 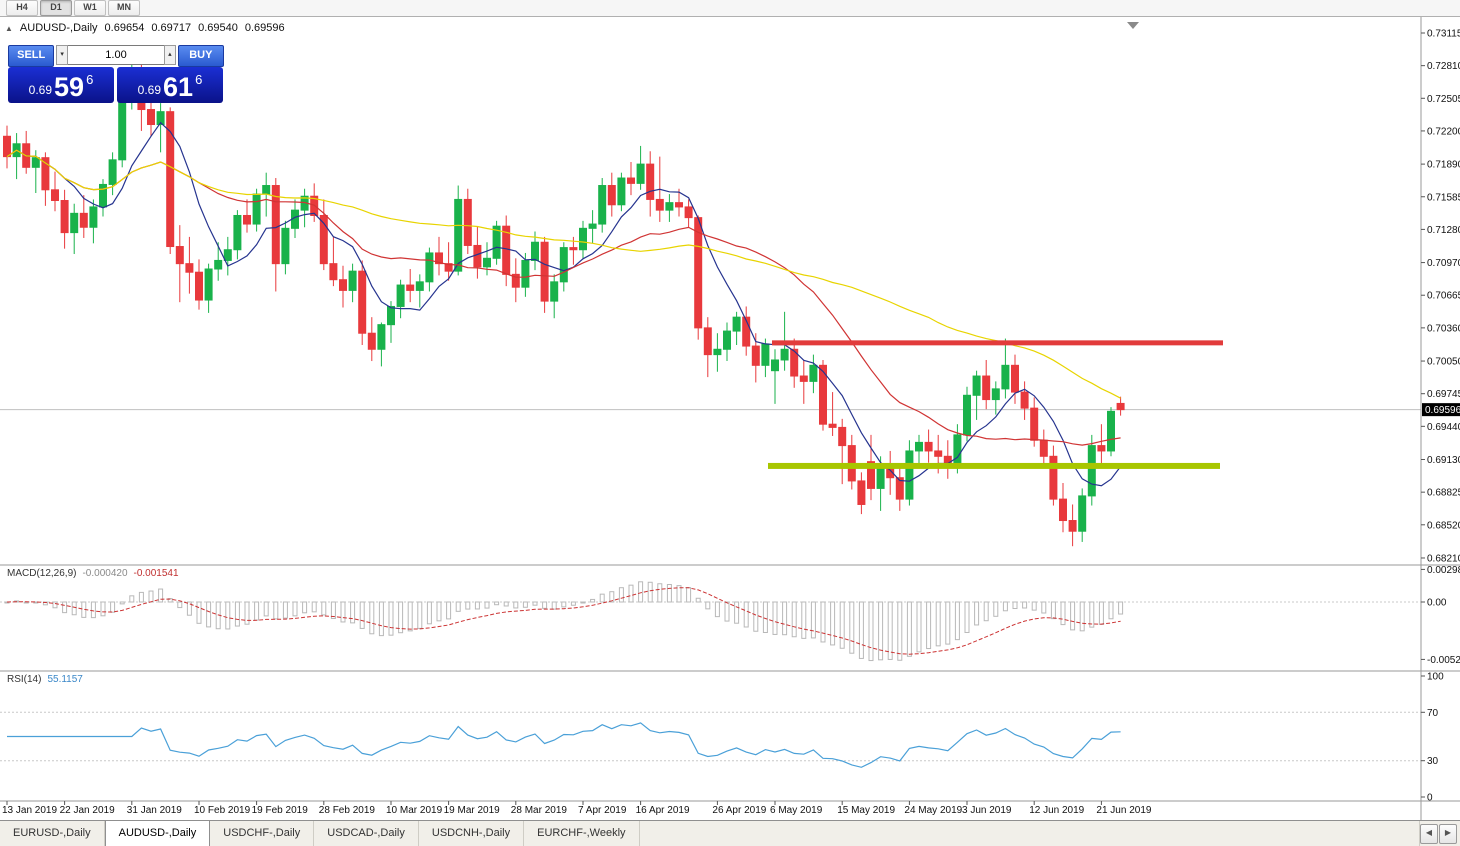 I want to click on svg-text: 15 May 2019, so click(x=866, y=810).